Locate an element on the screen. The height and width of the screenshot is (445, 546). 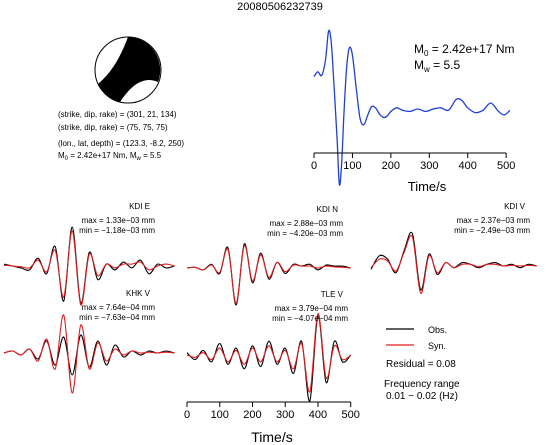
plane2-line: (strike, dip, rake) = (75, 75, 75) is located at coordinates (113, 127).